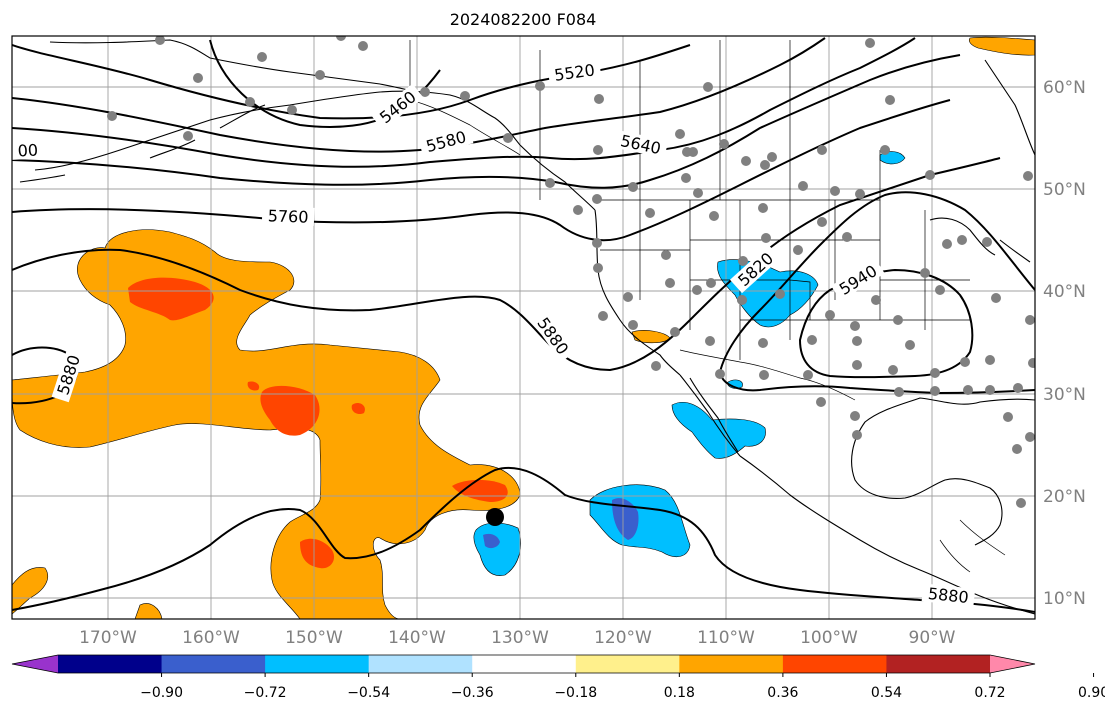 The width and height of the screenshot is (1105, 712). I want to click on blue-region-baja, so click(718, 430).